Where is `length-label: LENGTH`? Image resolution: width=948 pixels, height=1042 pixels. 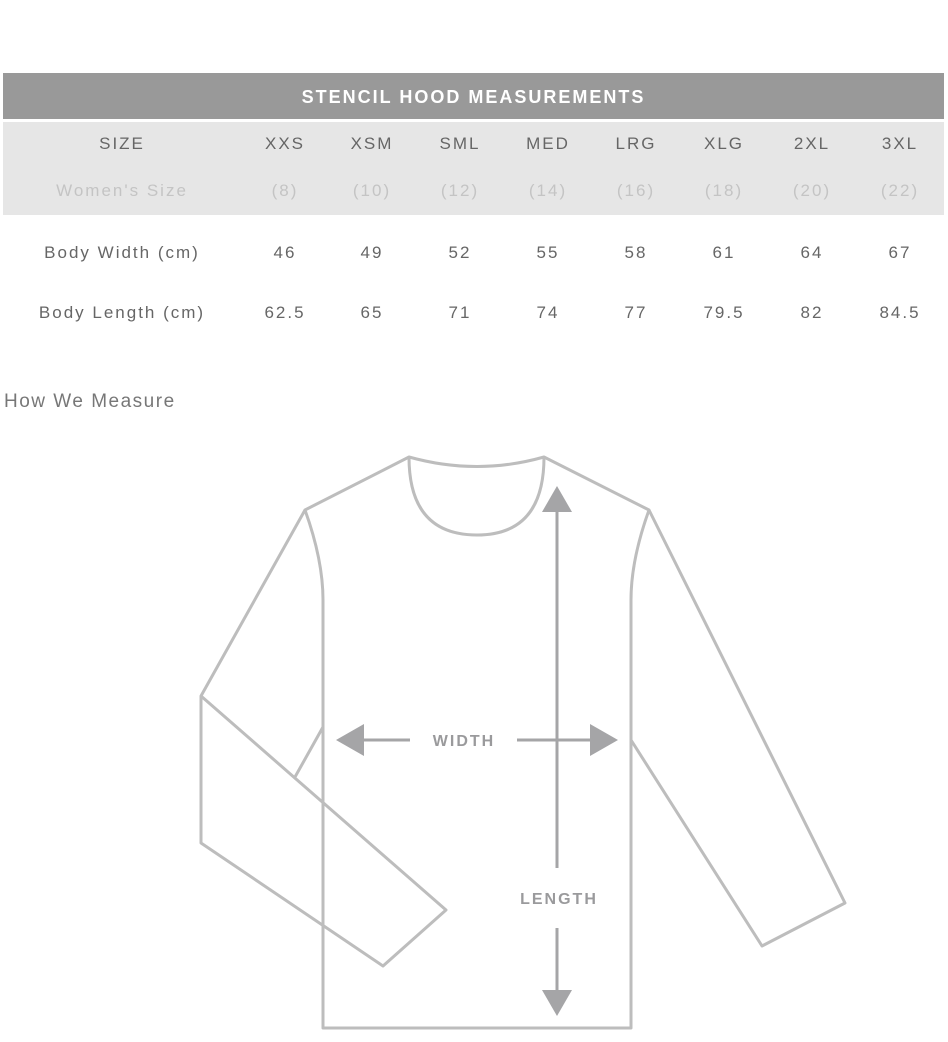 length-label: LENGTH is located at coordinates (559, 899).